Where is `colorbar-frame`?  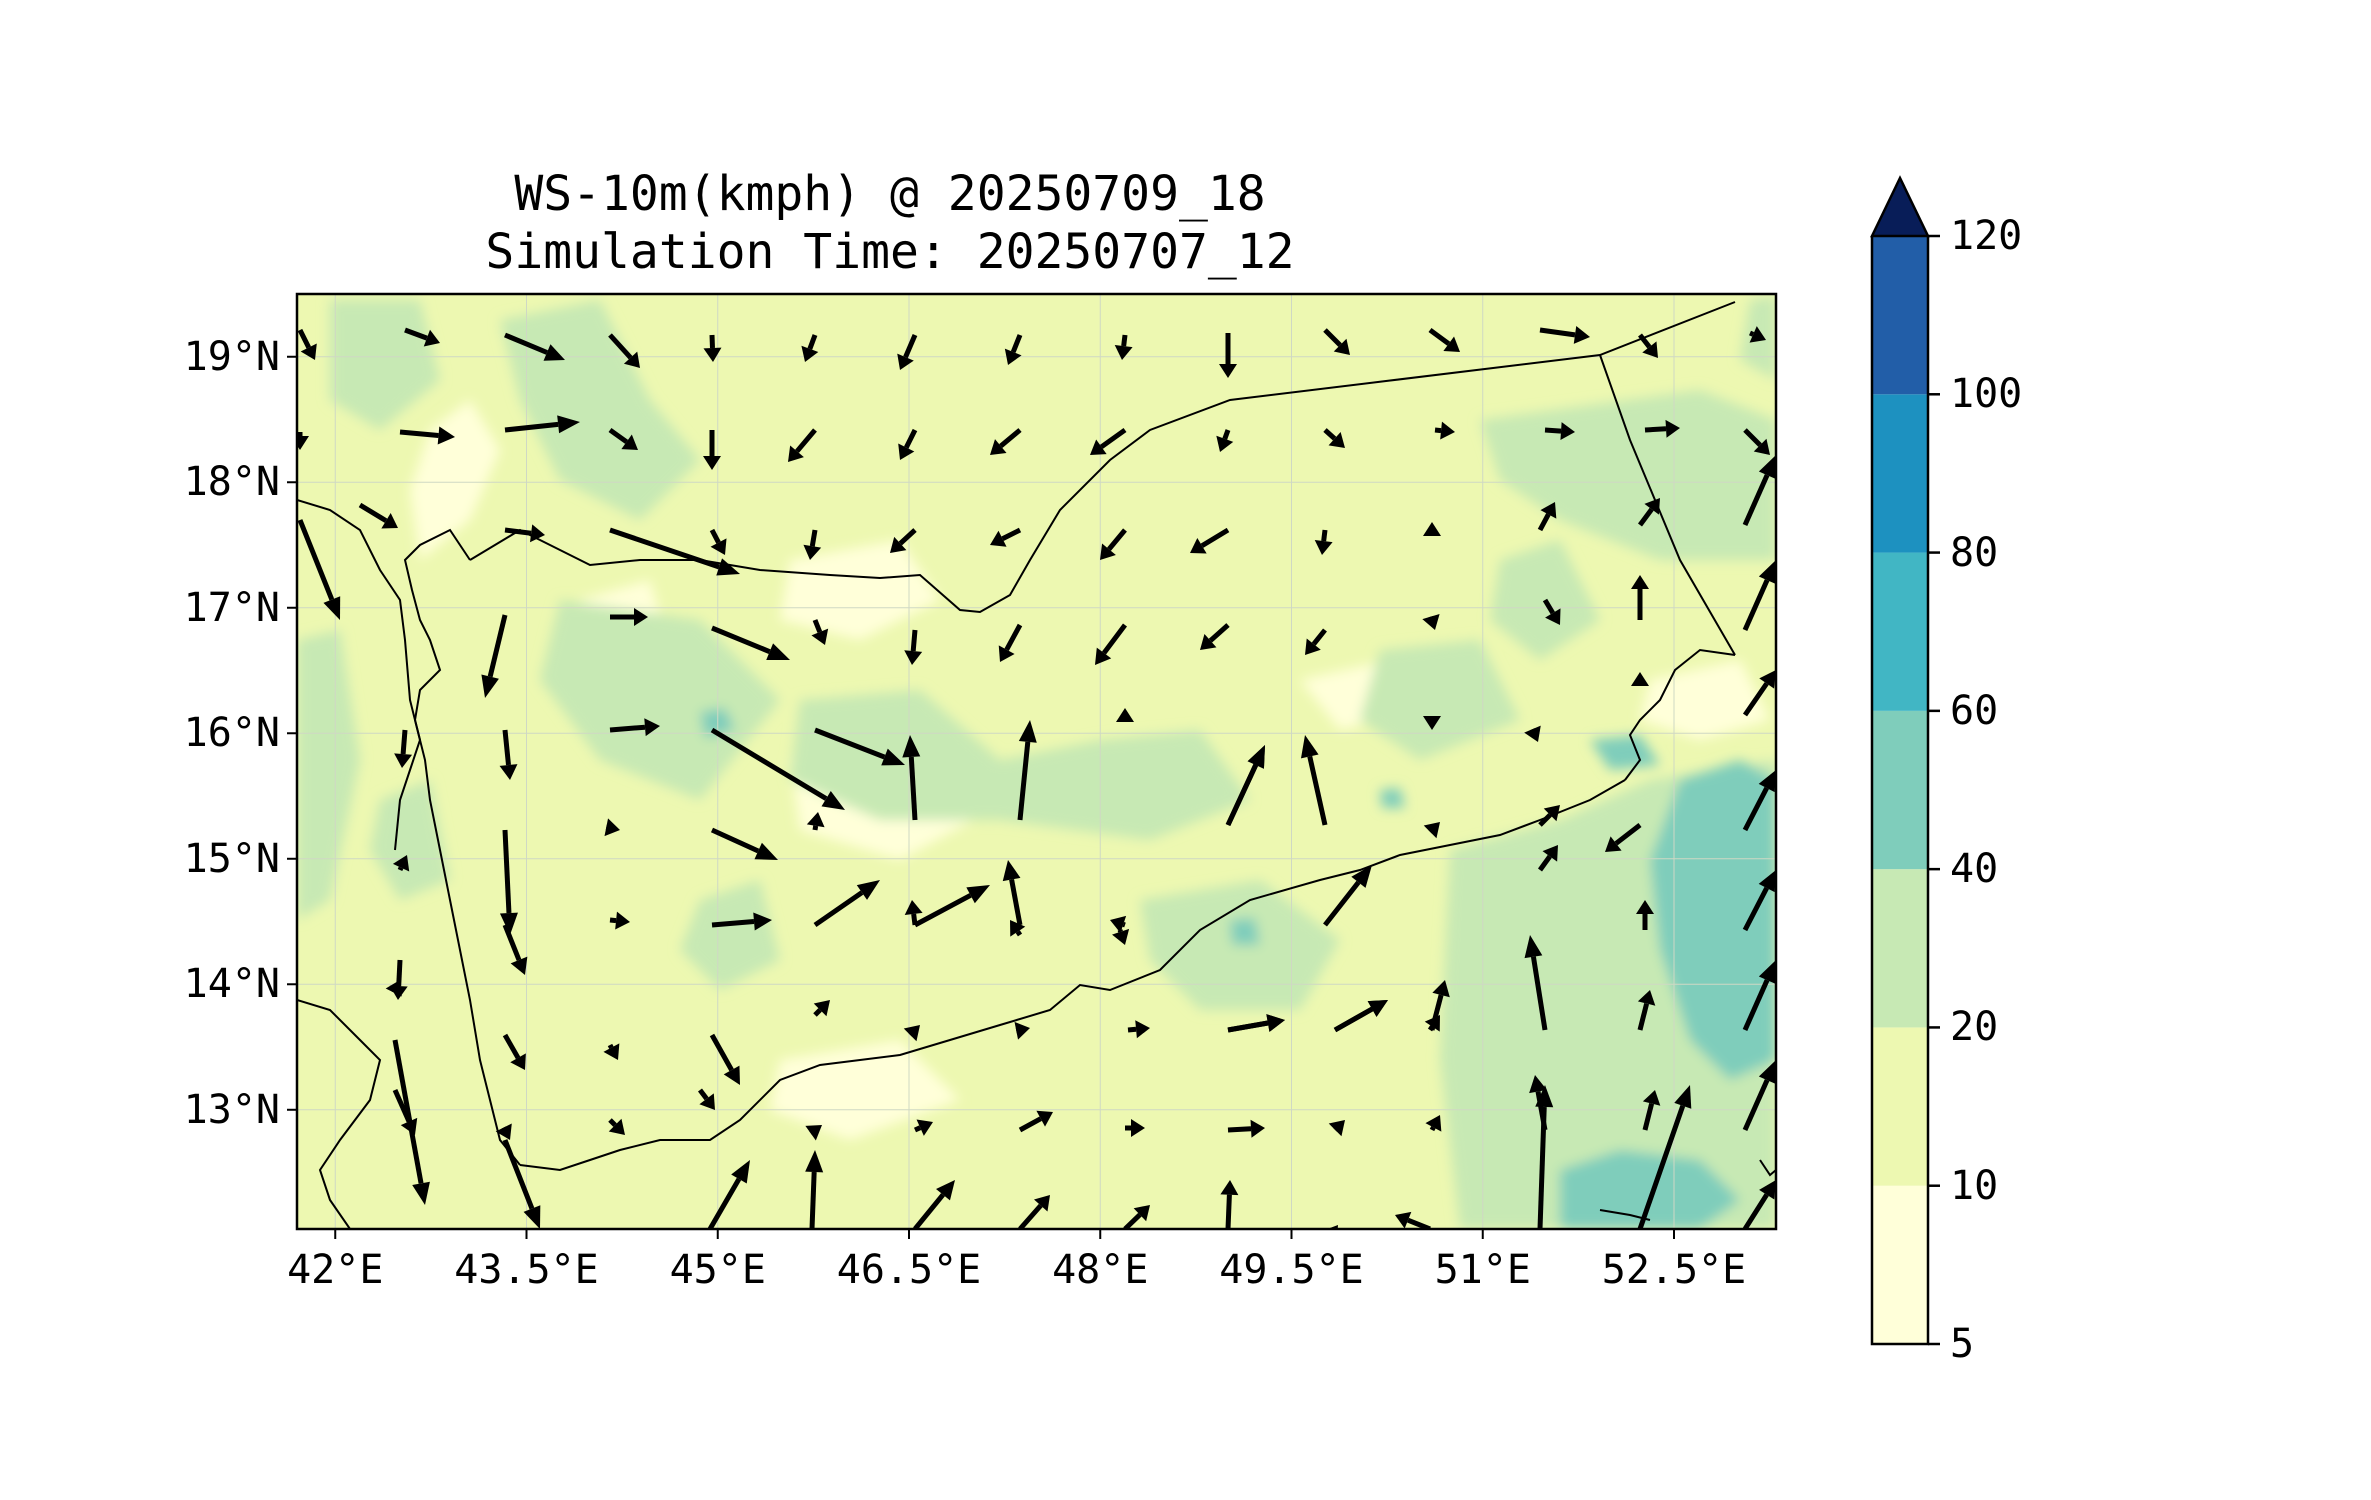 colorbar-frame is located at coordinates (1900, 791).